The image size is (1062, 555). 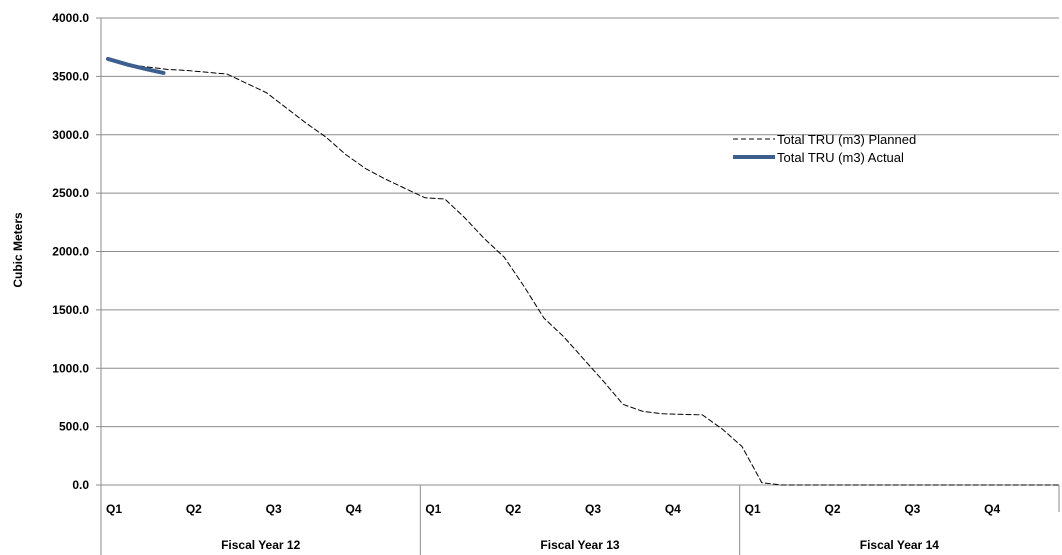 I want to click on y-tick-label: 2500.0, so click(x=70, y=193).